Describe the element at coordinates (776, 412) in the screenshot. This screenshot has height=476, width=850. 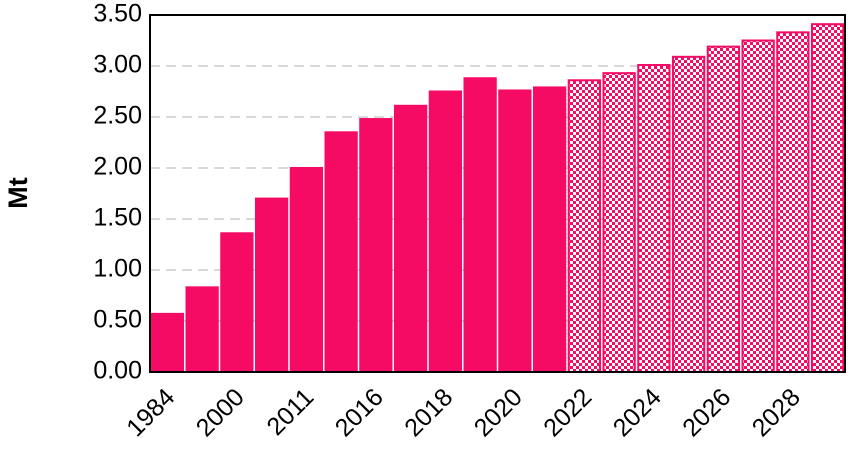
I see `x-tick-label: 2028` at that location.